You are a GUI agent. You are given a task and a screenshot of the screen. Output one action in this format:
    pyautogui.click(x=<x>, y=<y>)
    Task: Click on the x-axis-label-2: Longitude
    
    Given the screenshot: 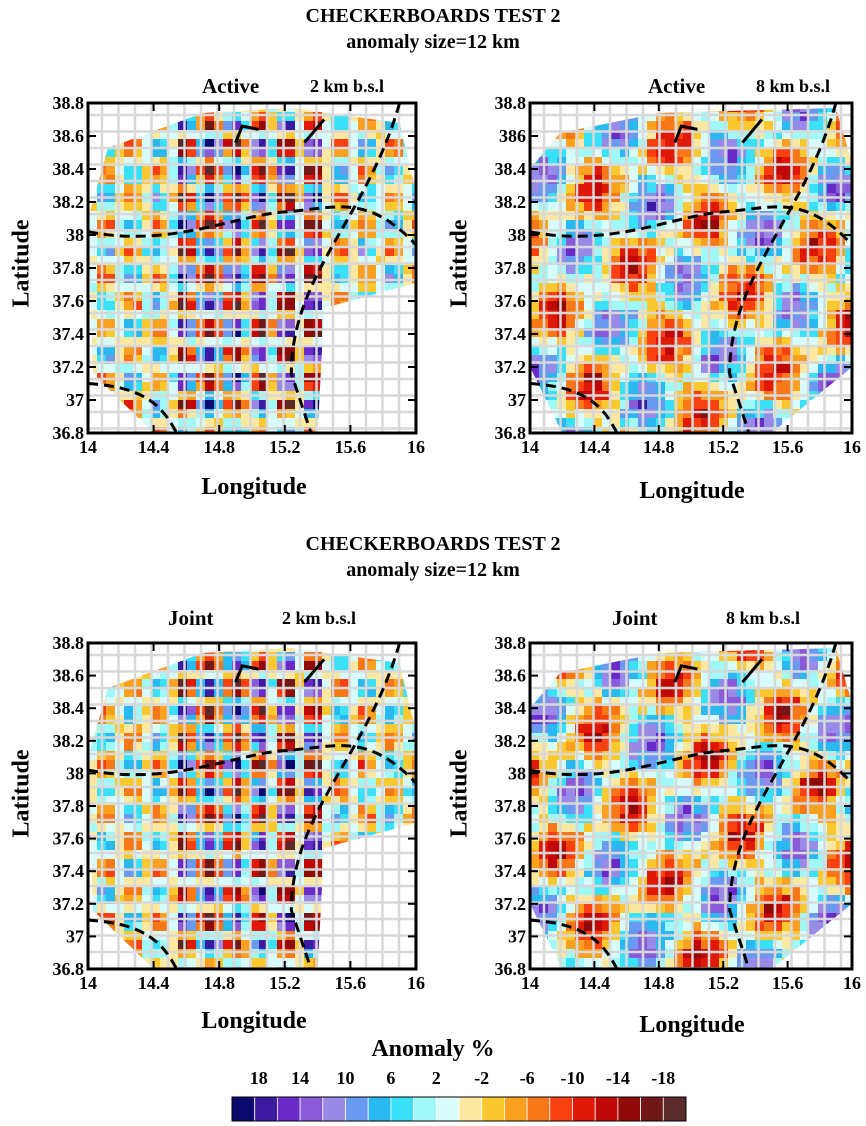 What is the action you would take?
    pyautogui.click(x=692, y=491)
    